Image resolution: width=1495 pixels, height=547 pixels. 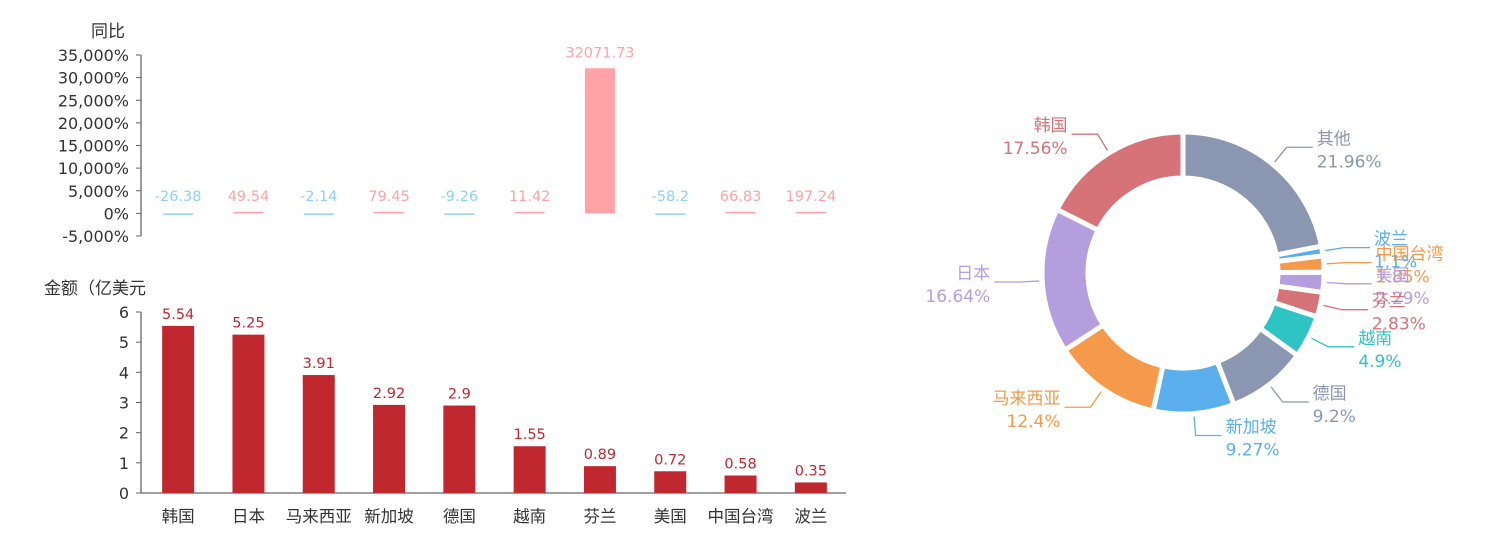 What do you see at coordinates (1395, 263) in the screenshot?
I see `donut-slice-percent: 1.1%` at bounding box center [1395, 263].